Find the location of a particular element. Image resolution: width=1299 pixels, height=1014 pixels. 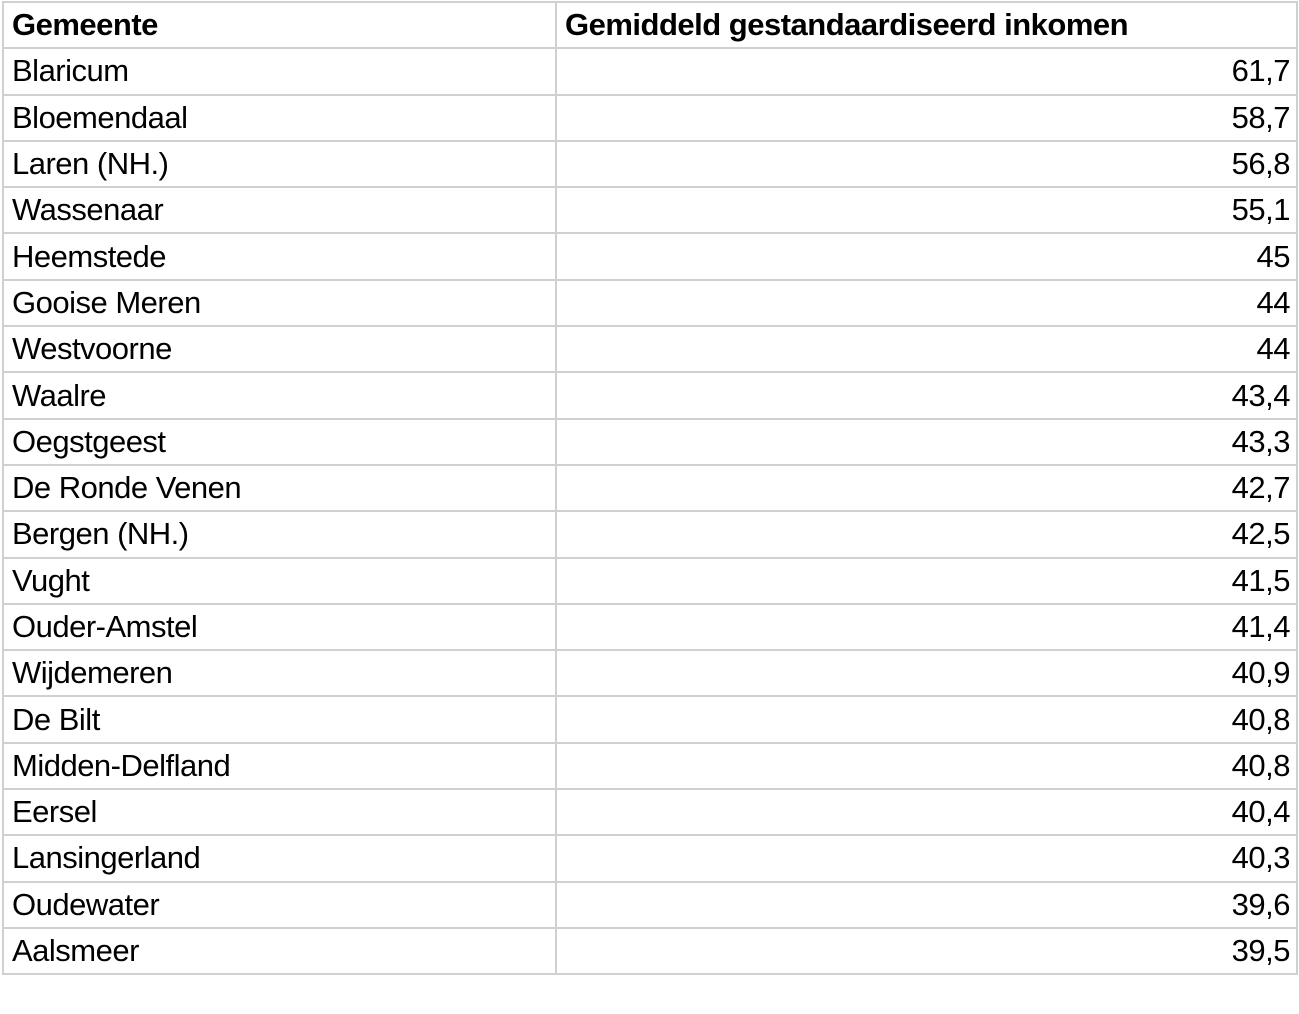

table-row: Bloemendaal 58,7 is located at coordinates (650, 117).